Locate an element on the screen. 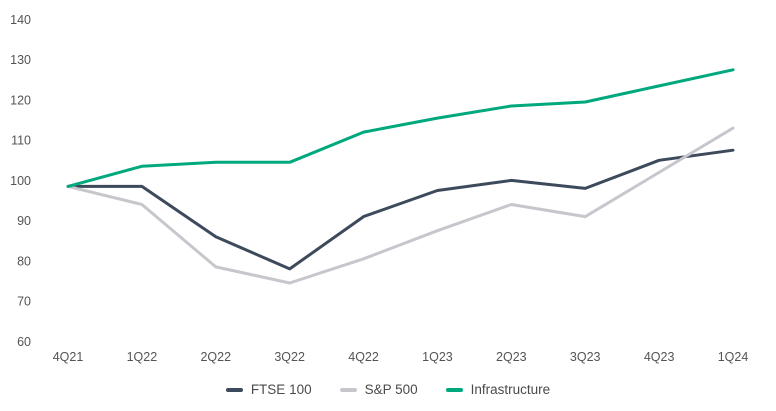 This screenshot has height=411, width=776. x-axis-label: 1Q24 is located at coordinates (733, 357).